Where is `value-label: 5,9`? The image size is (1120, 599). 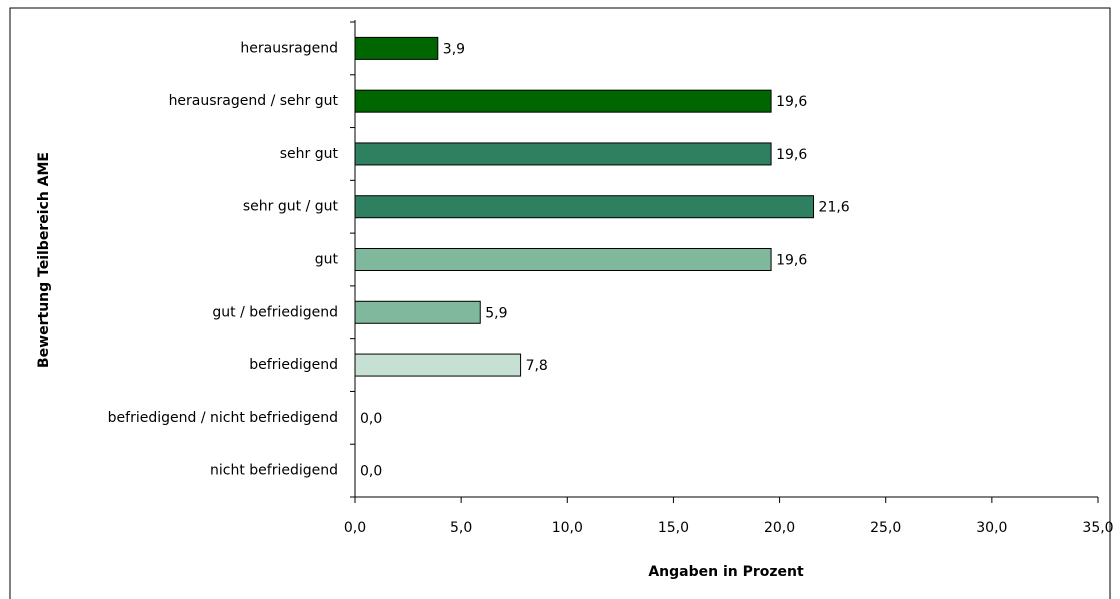 value-label: 5,9 is located at coordinates (496, 313).